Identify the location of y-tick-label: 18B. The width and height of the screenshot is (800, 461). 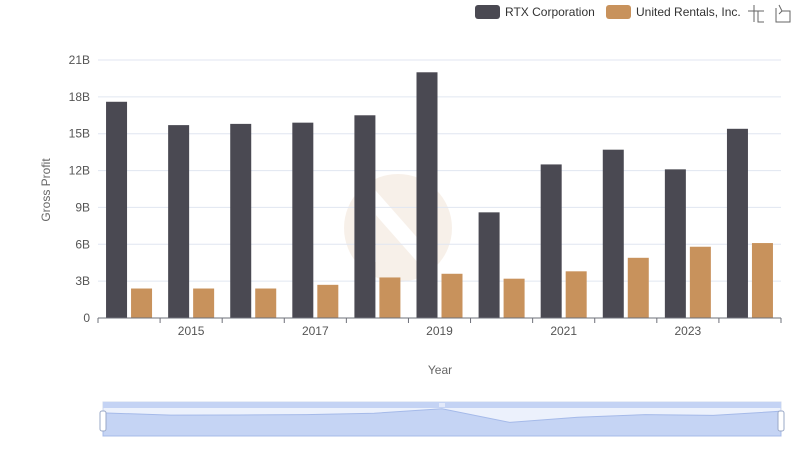
(79, 97).